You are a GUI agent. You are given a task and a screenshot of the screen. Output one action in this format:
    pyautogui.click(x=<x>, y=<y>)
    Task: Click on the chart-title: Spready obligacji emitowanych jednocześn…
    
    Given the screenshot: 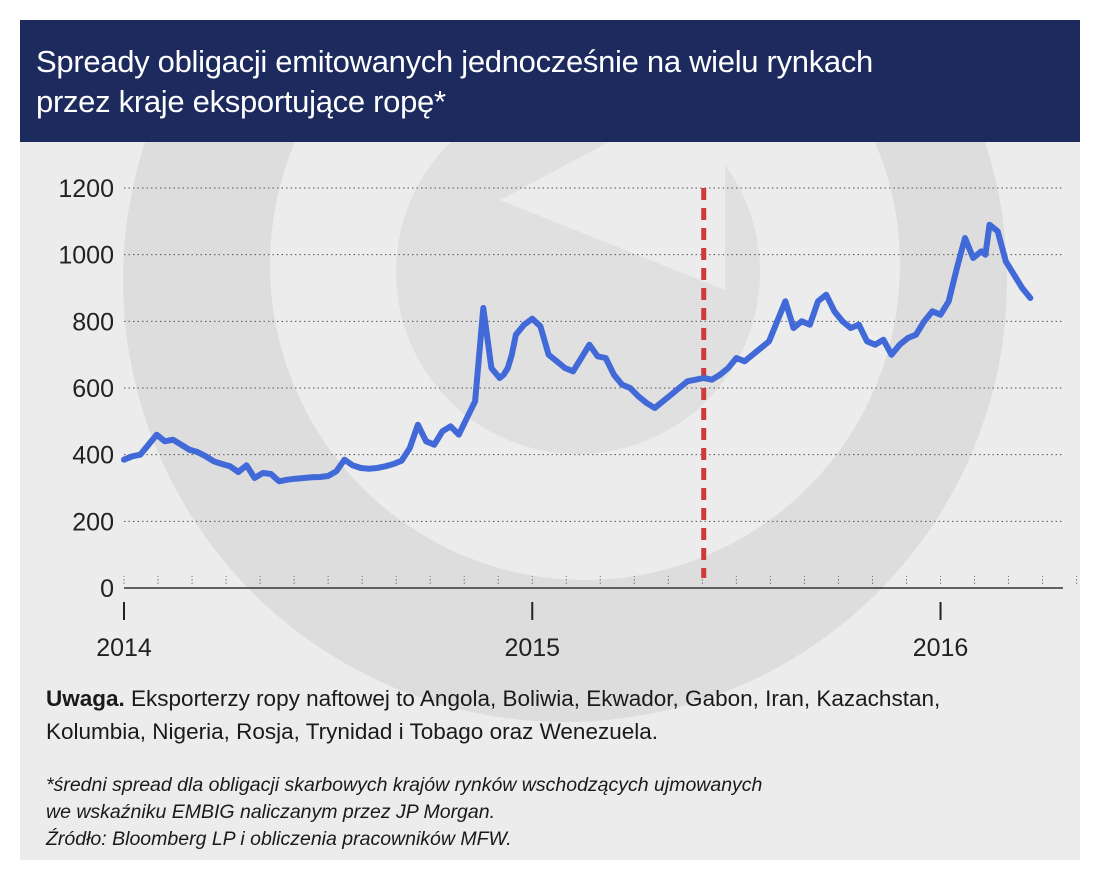 What is the action you would take?
    pyautogui.click(x=546, y=82)
    